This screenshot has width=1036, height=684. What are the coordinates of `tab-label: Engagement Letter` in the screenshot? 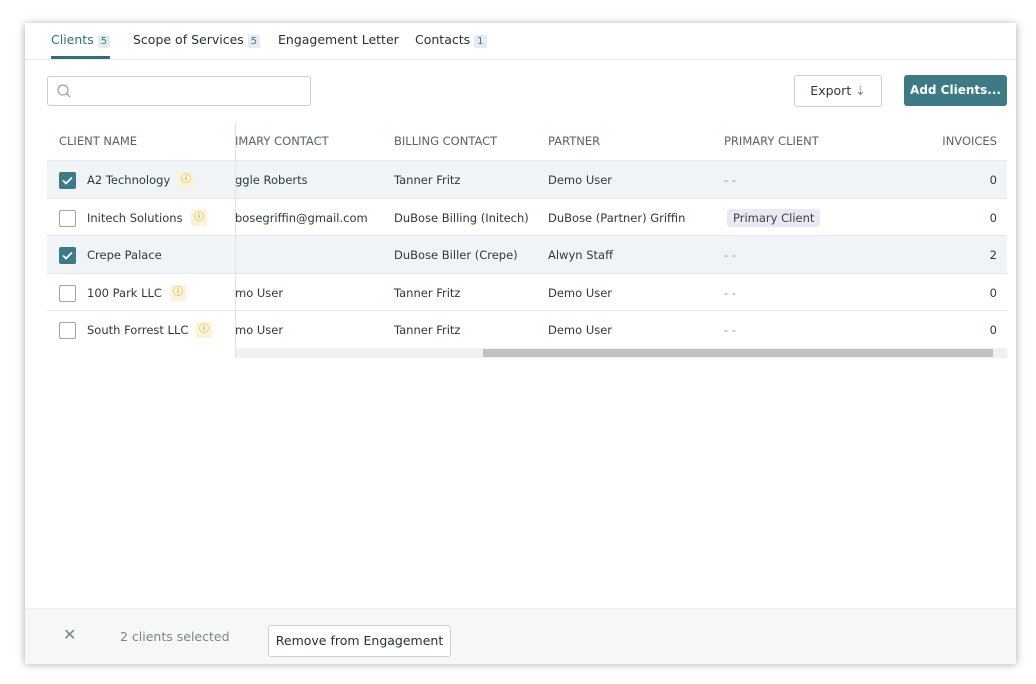 It's located at (338, 39).